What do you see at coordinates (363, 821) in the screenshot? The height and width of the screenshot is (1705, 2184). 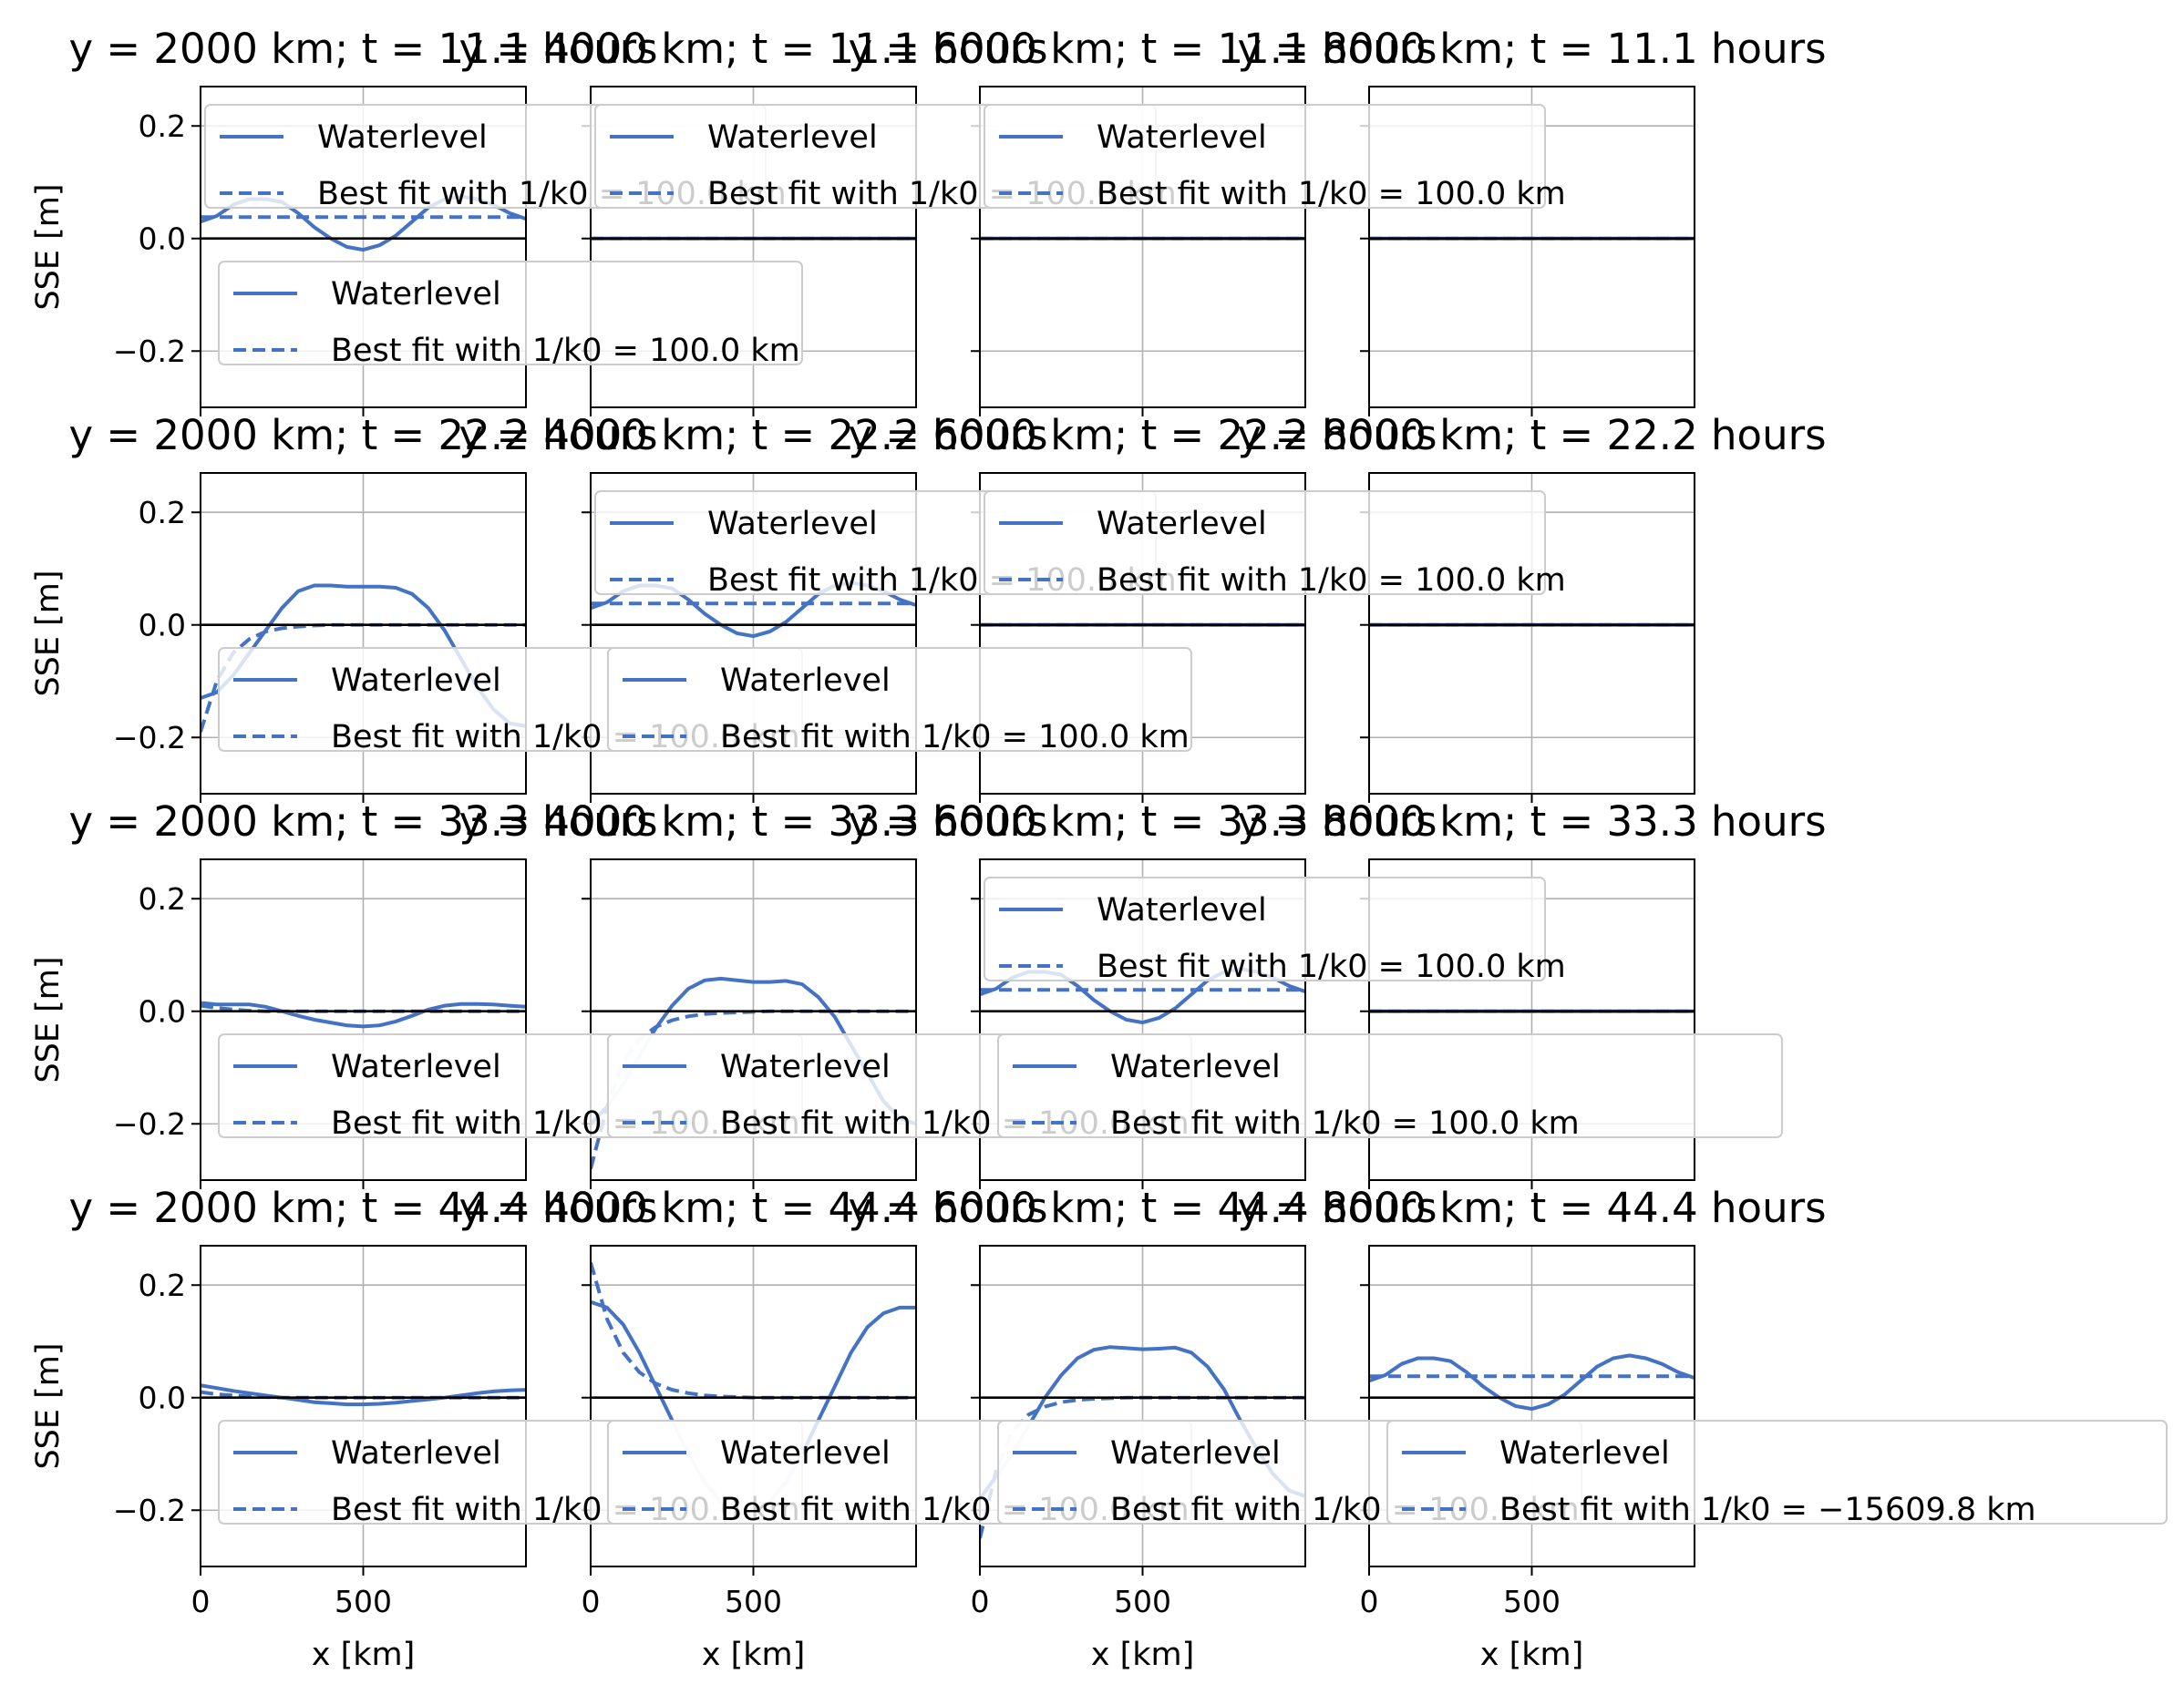 I see `subplot-title: y = 2000 km; t = 33.3 hours` at bounding box center [363, 821].